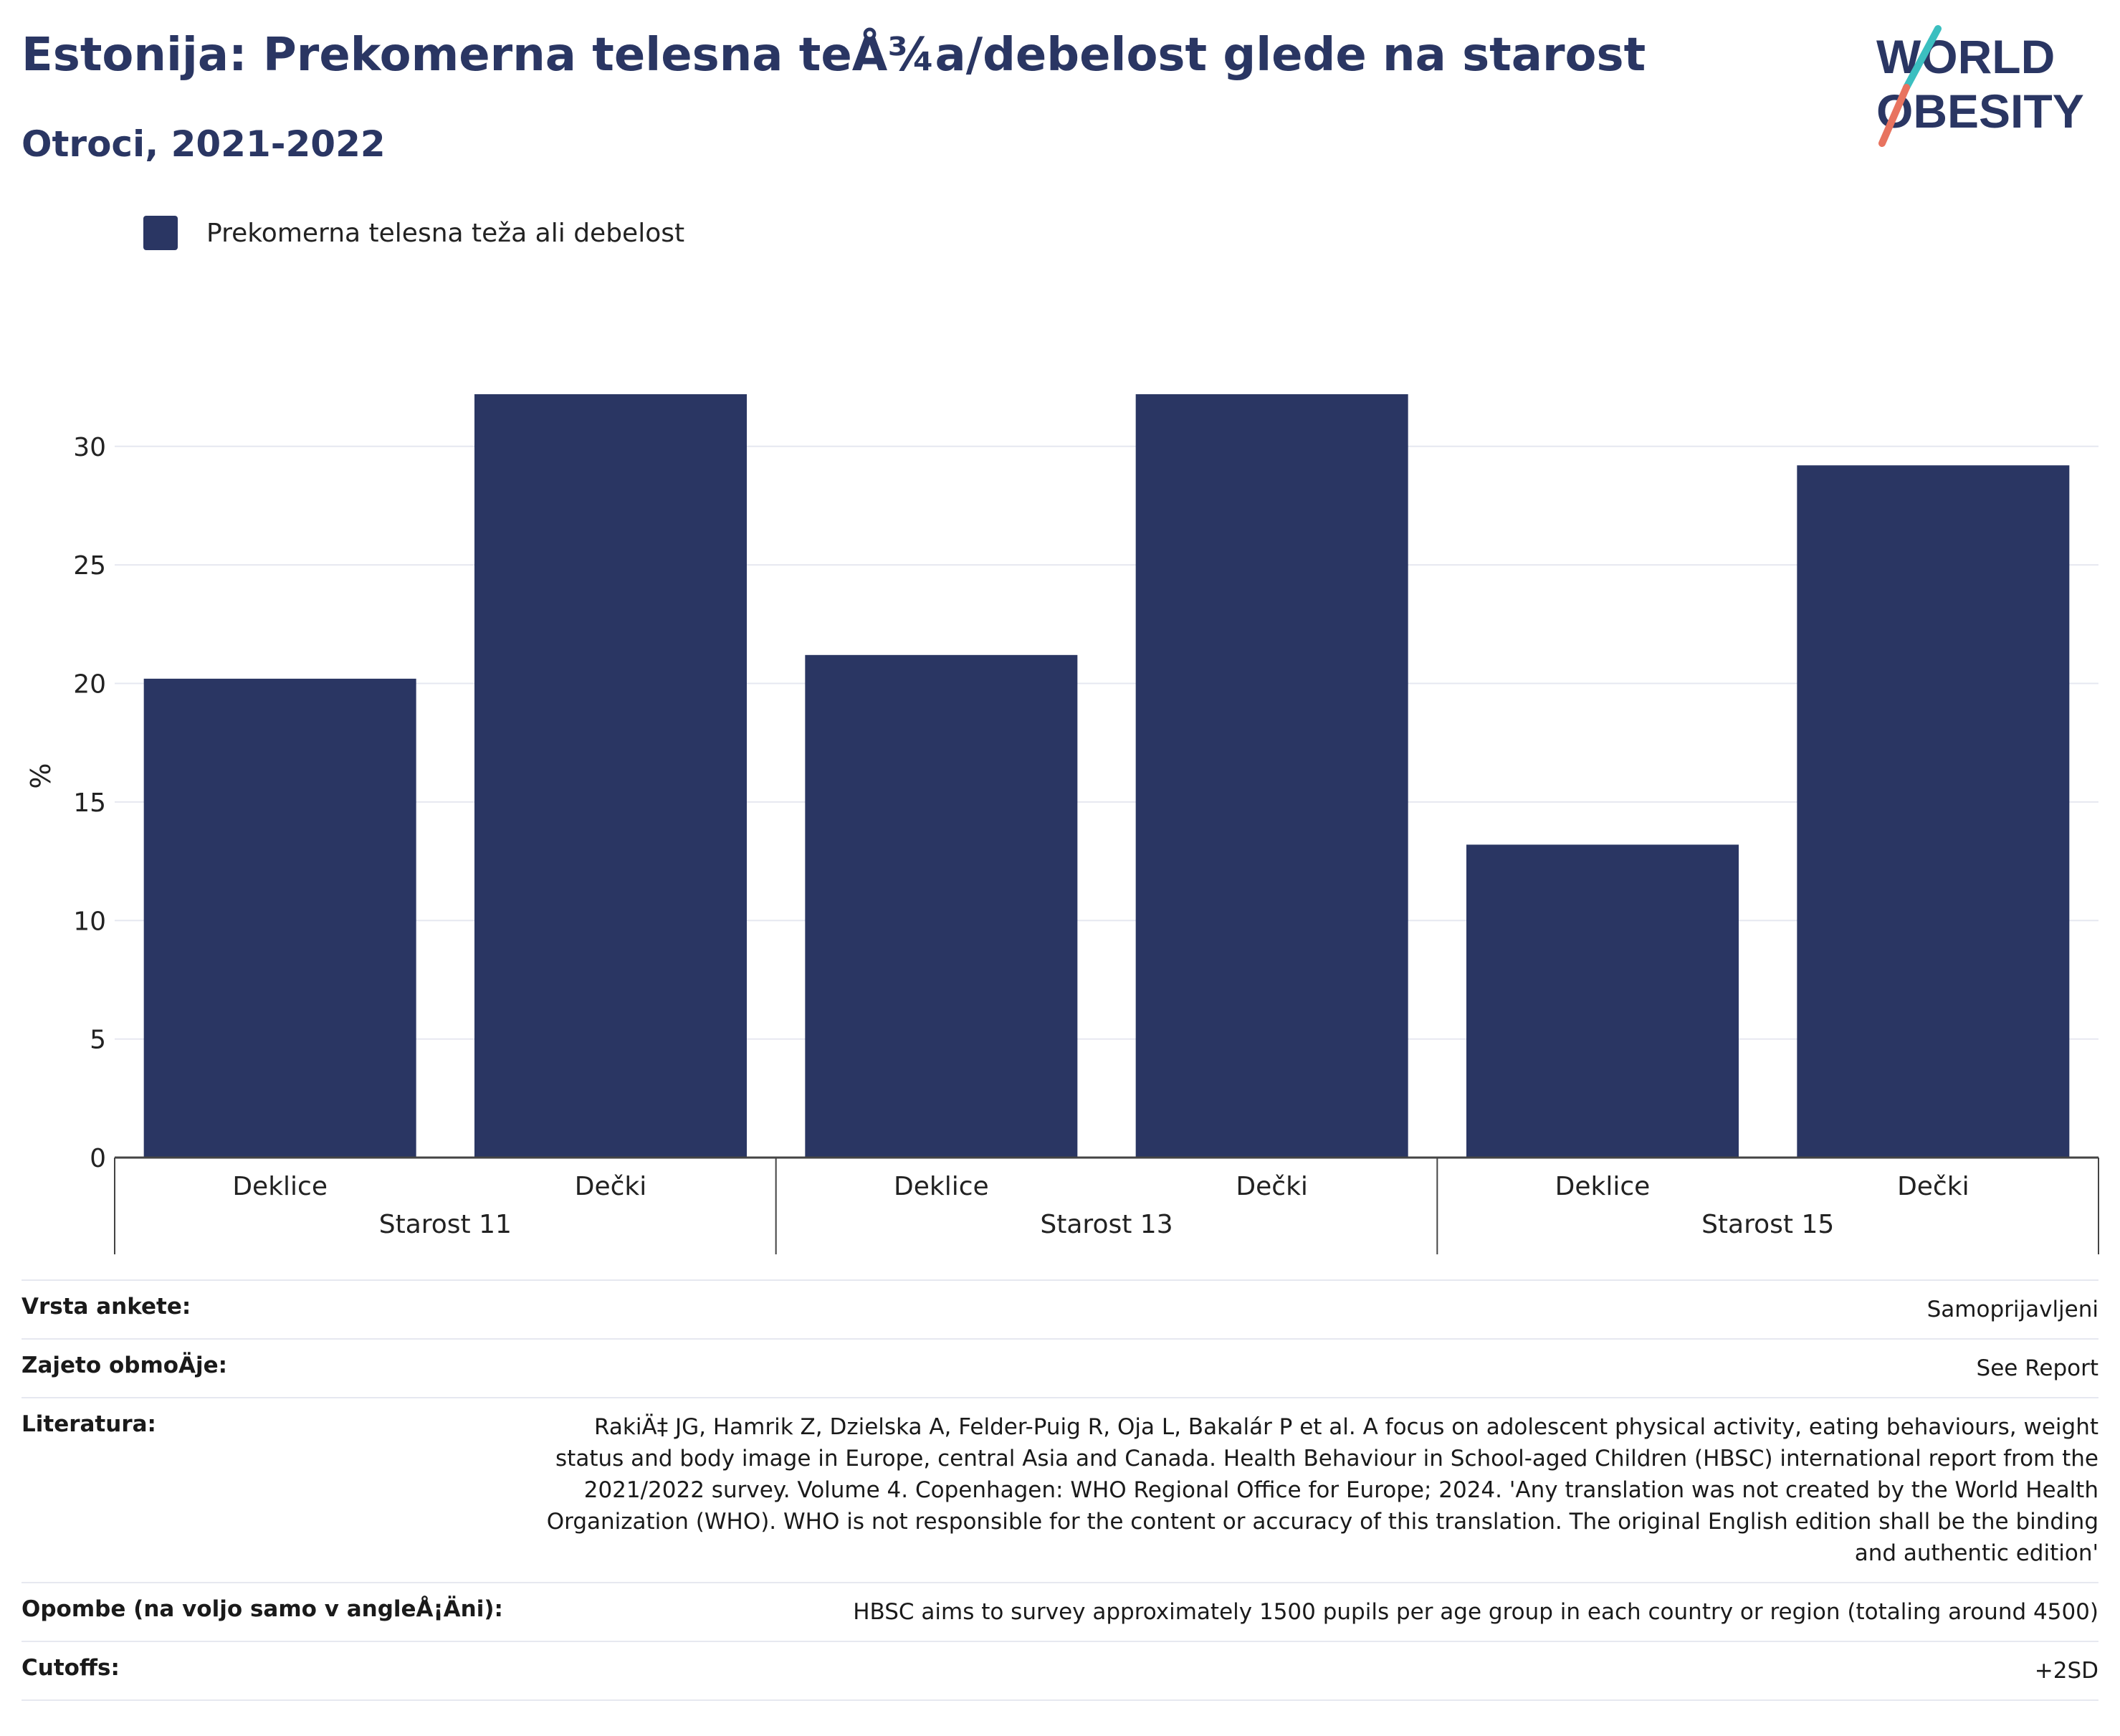  What do you see at coordinates (90, 447) in the screenshot?
I see `y-tick-label: 30` at bounding box center [90, 447].